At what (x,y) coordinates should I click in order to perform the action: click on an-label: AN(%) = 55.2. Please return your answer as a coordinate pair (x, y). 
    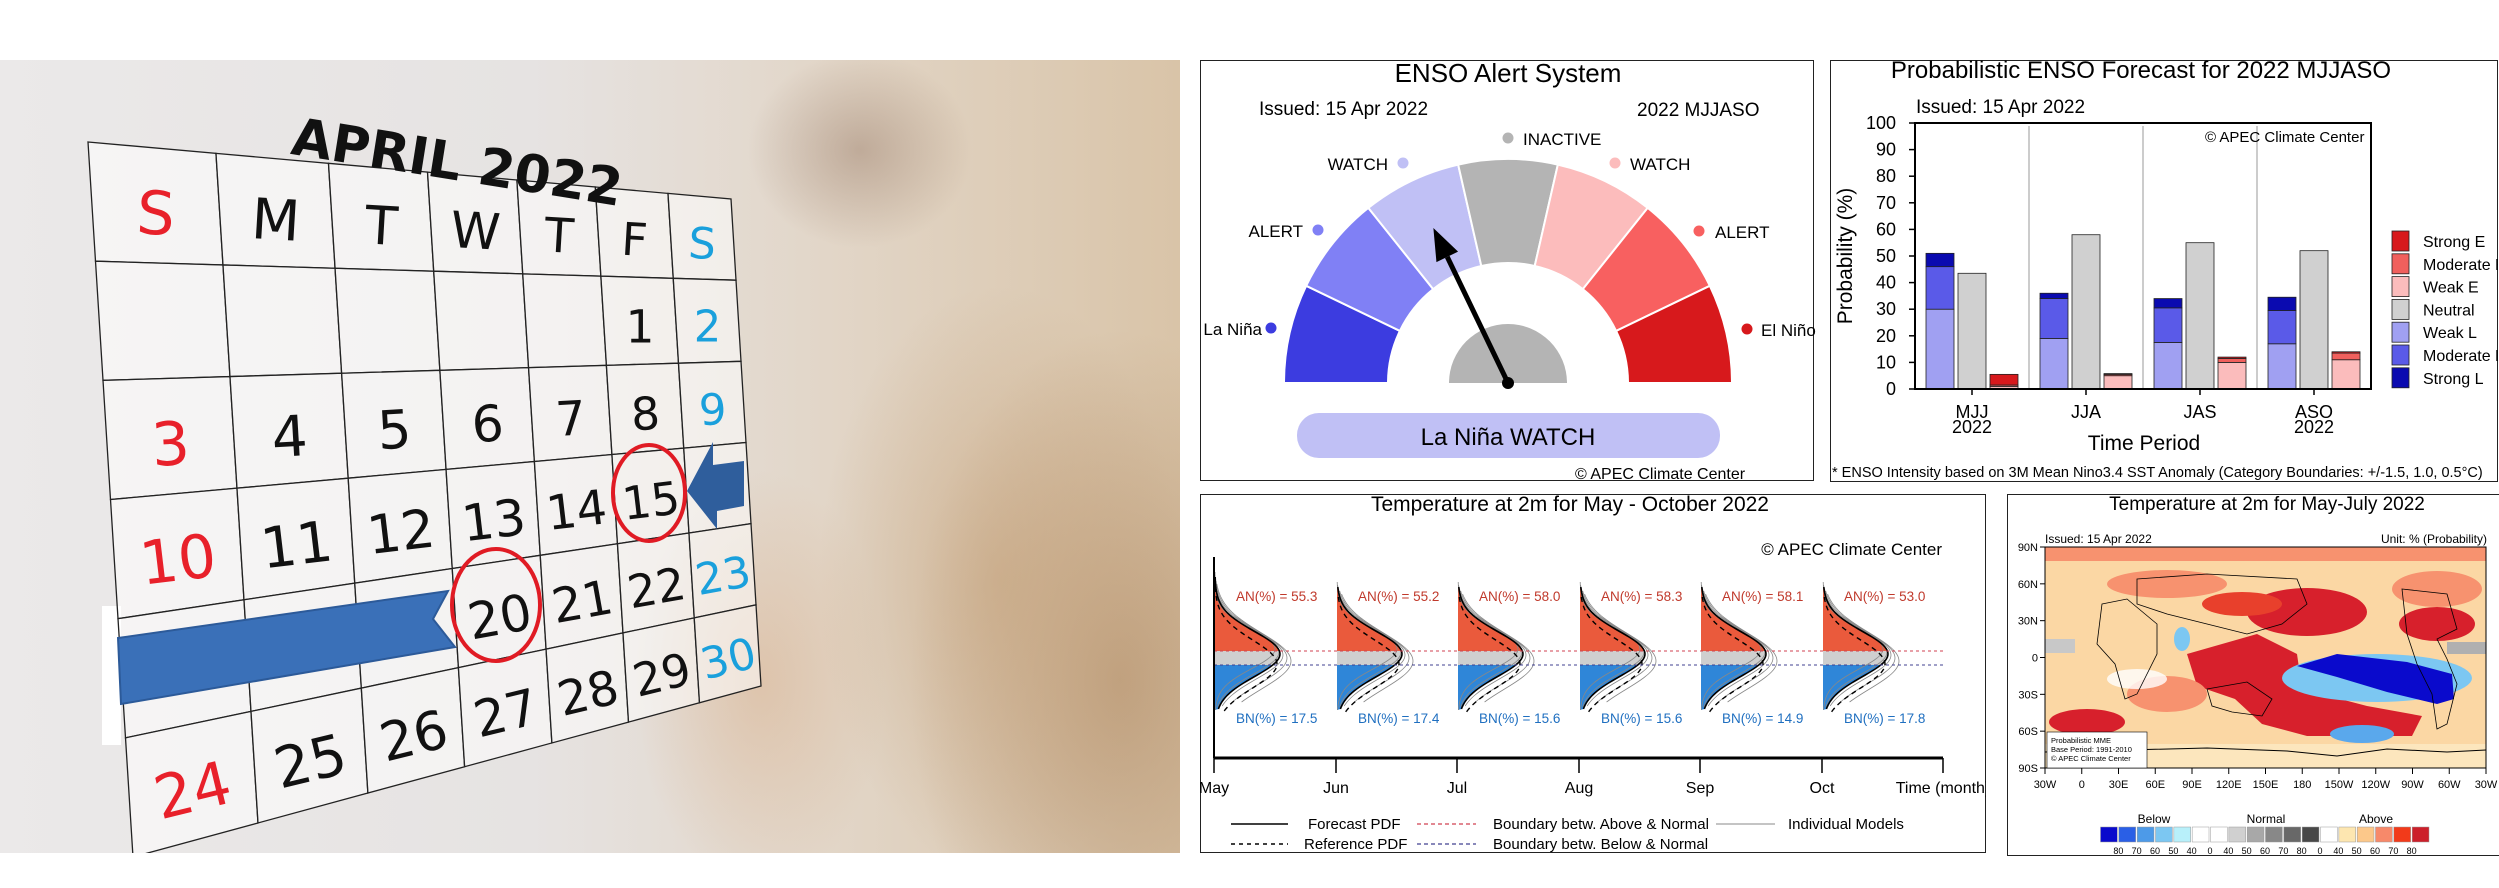
    Looking at the image, I should click on (1398, 596).